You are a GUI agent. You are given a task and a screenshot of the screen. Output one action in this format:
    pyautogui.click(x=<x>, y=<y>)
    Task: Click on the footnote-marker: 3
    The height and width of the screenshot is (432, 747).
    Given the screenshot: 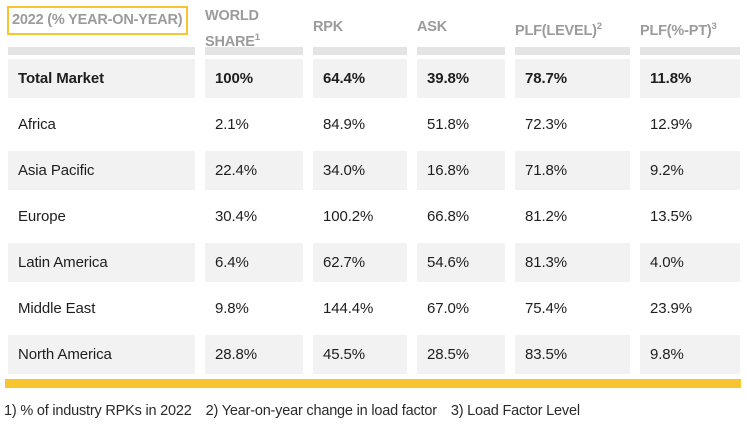 What is the action you would take?
    pyautogui.click(x=714, y=26)
    